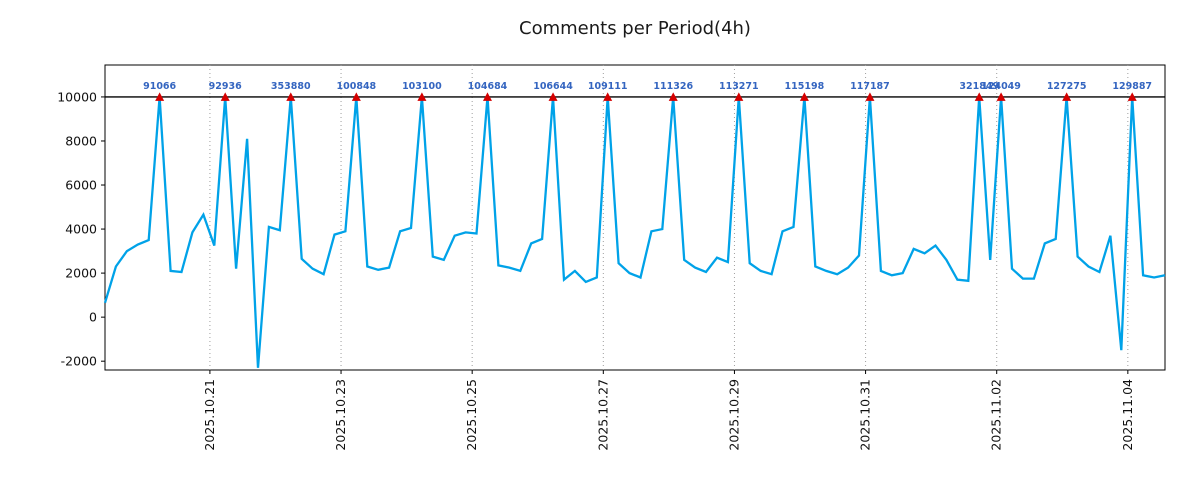  What do you see at coordinates (357, 86) in the screenshot?
I see `peak-label: 100848` at bounding box center [357, 86].